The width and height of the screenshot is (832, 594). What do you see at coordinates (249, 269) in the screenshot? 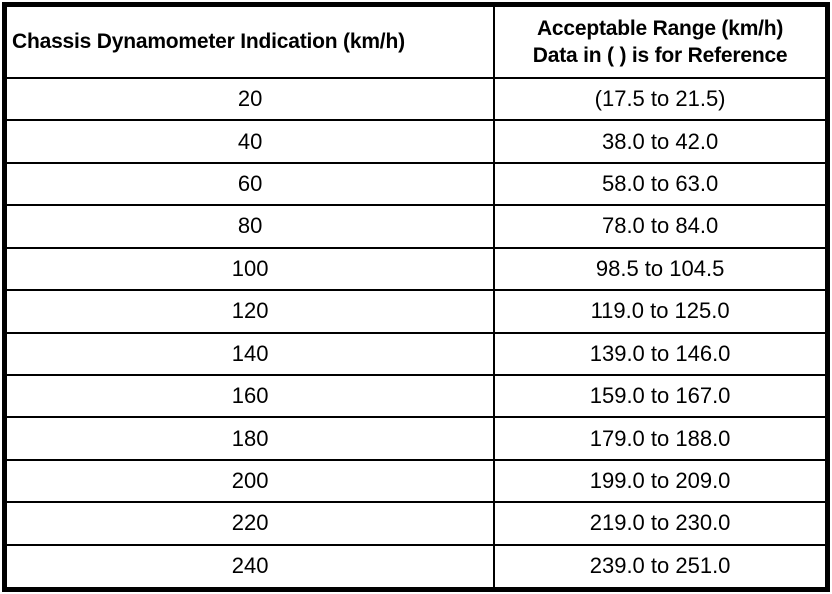
I see `cell-indication: 100` at bounding box center [249, 269].